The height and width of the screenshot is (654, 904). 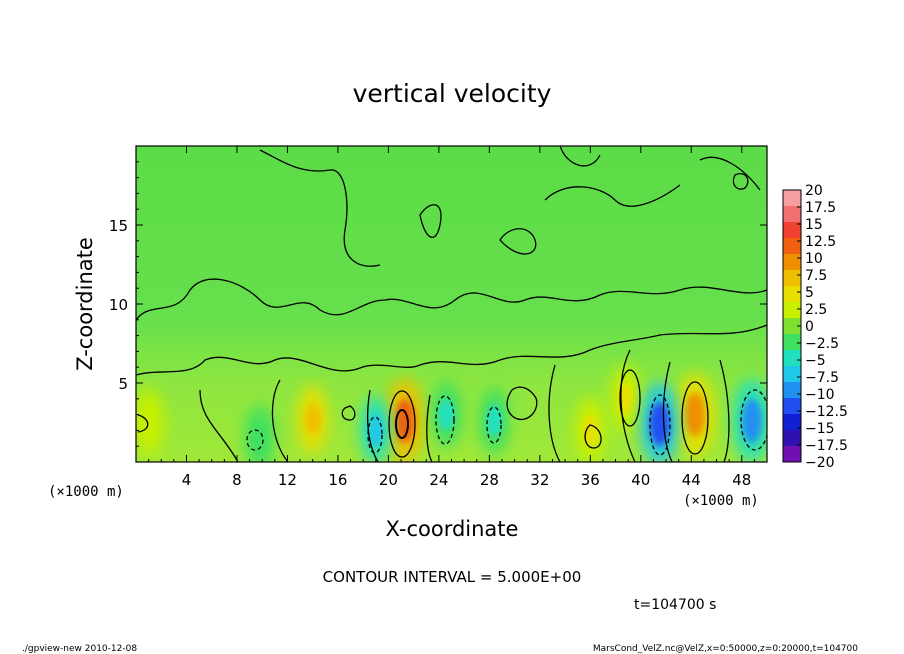 What do you see at coordinates (741, 480) in the screenshot?
I see `x-tick-label: 48` at bounding box center [741, 480].